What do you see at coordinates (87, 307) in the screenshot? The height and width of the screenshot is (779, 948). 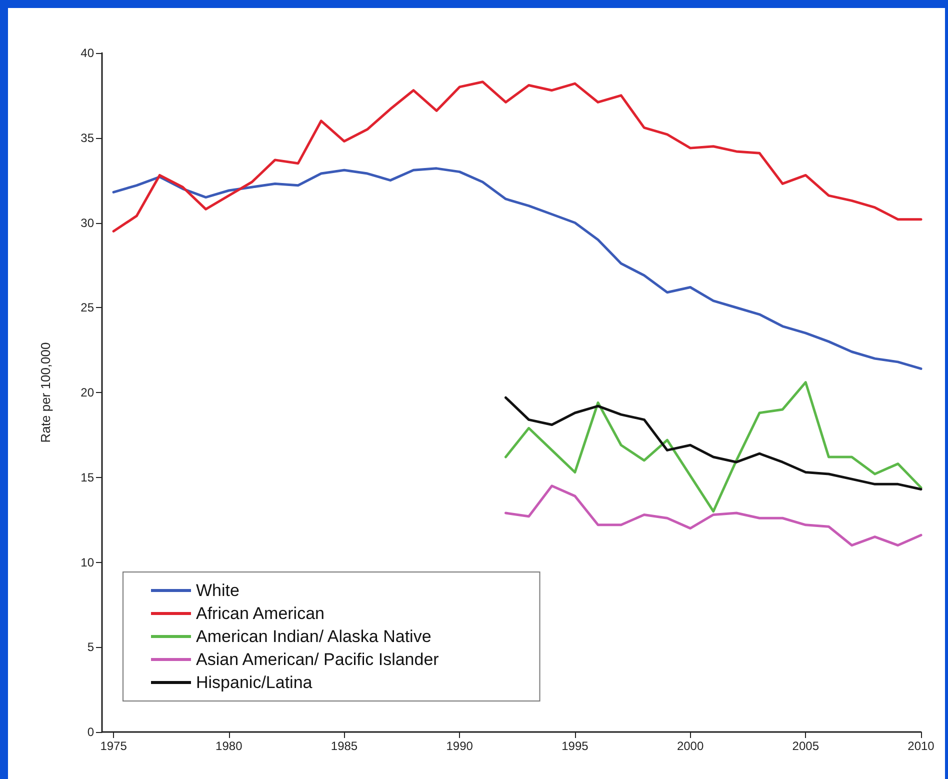 I see `y-tick-label: 25` at bounding box center [87, 307].